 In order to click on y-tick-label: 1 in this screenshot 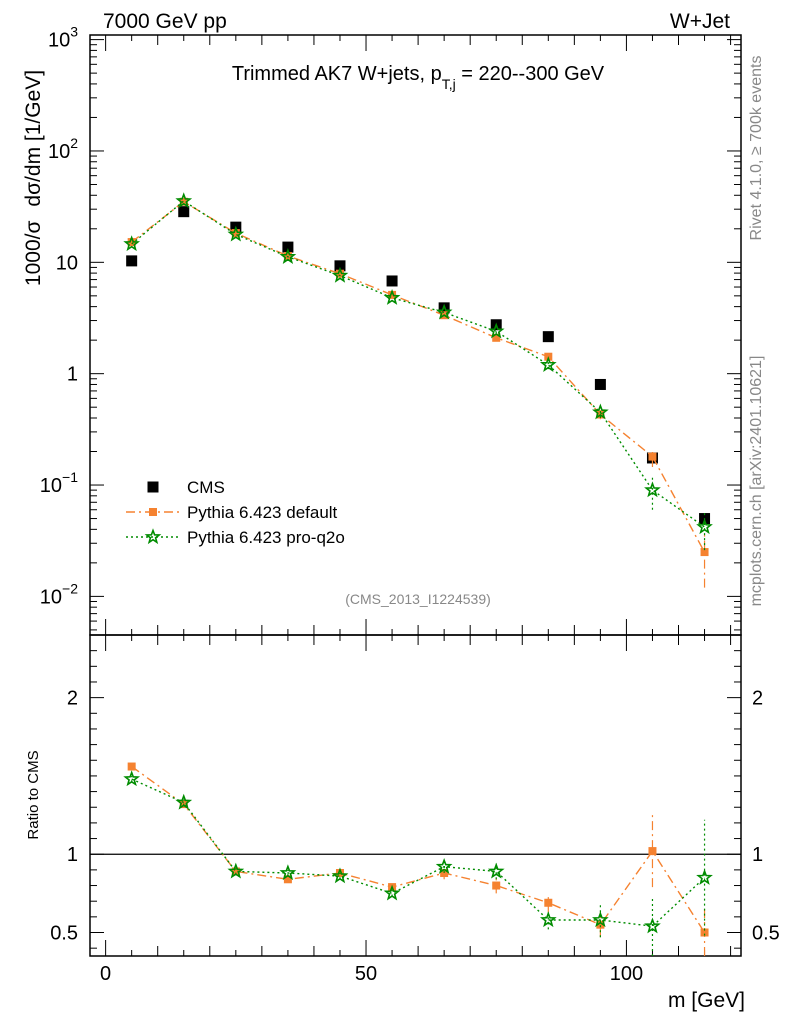, I will do `click(72, 375)`.